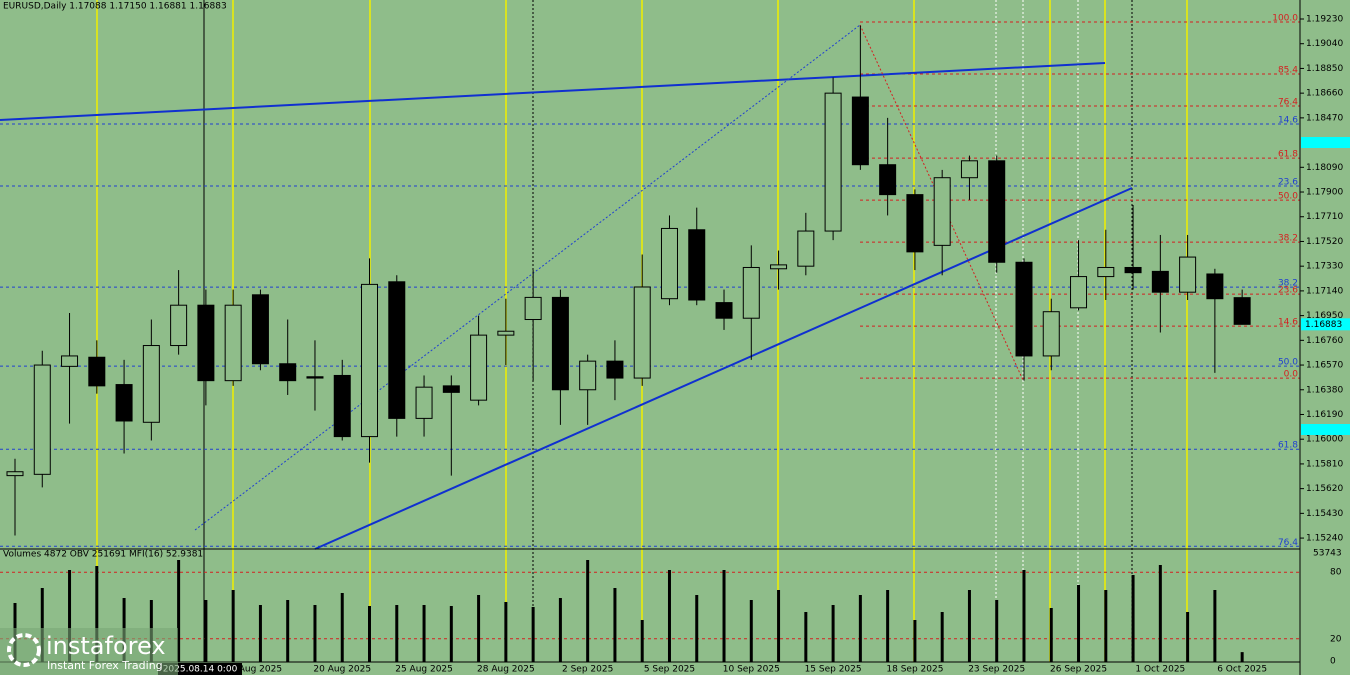  What do you see at coordinates (24, 650) in the screenshot?
I see `logo-icon` at bounding box center [24, 650].